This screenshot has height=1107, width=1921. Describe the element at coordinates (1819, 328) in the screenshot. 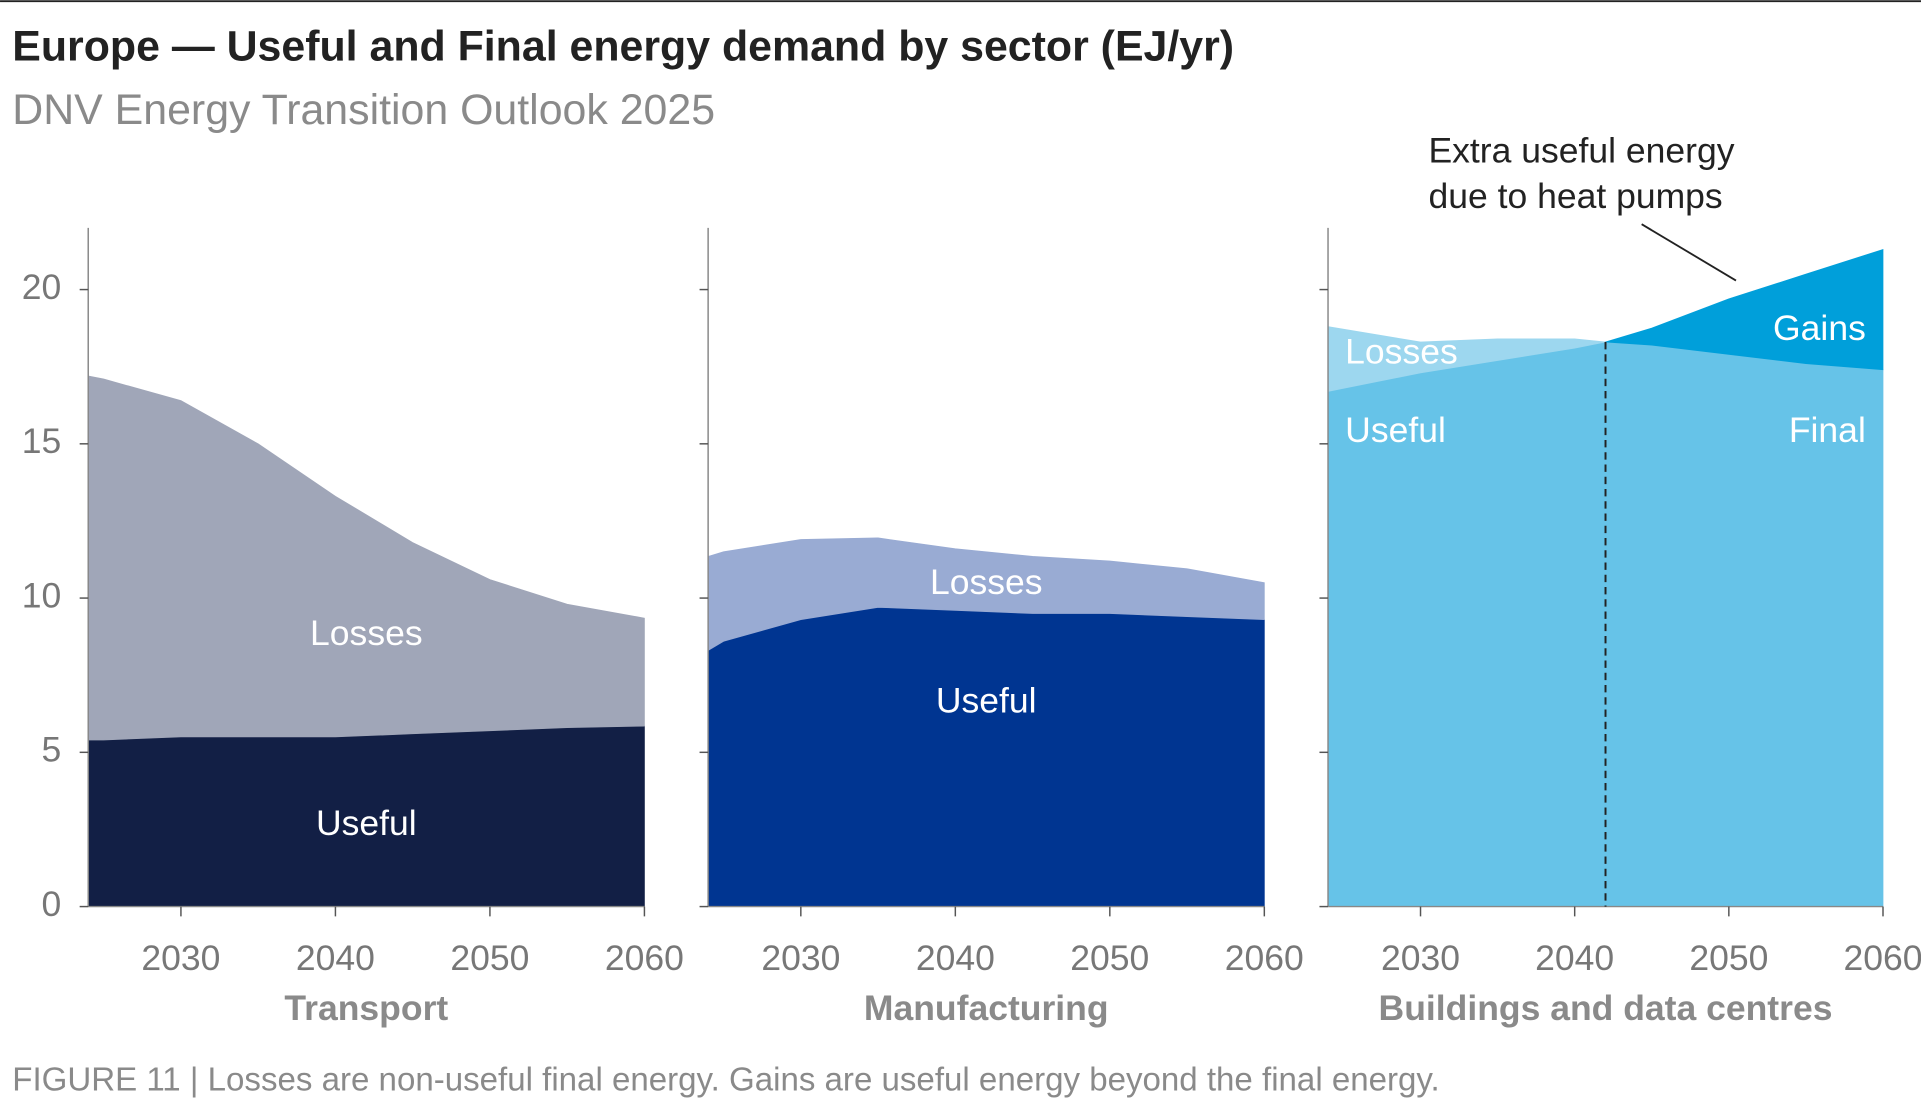

I see `series-label: Gains` at that location.